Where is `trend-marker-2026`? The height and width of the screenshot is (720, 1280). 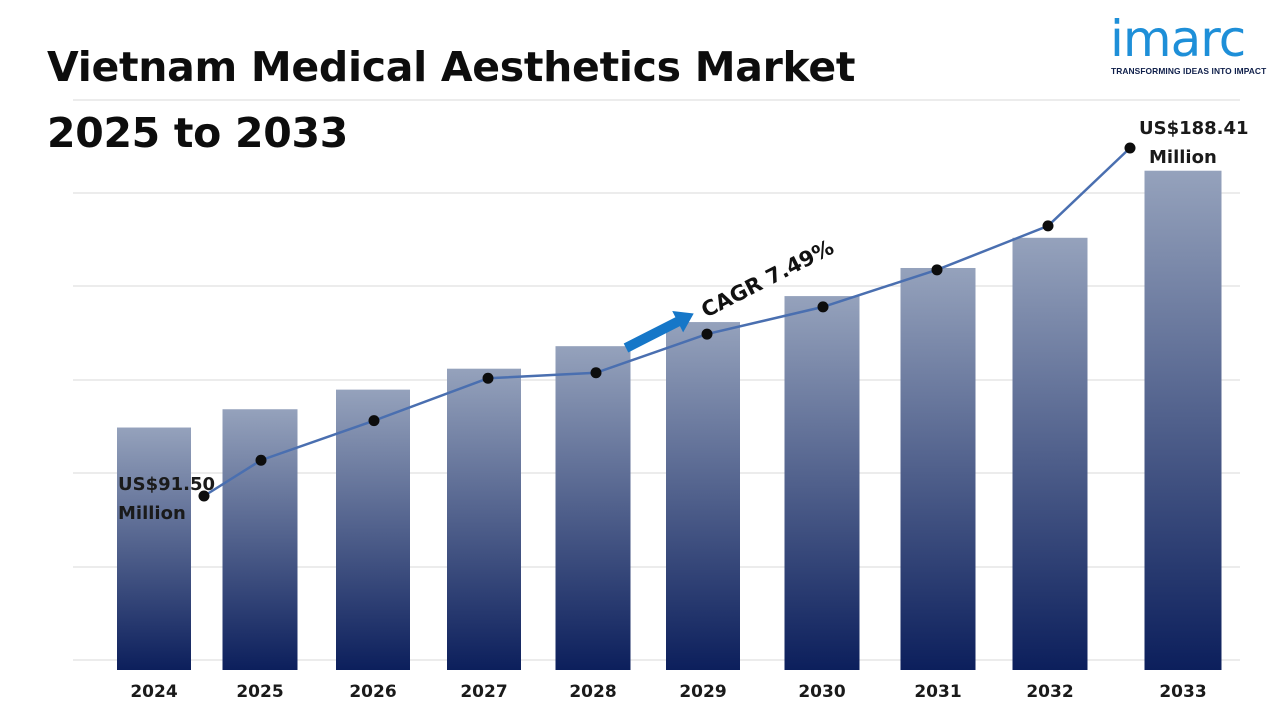 trend-marker-2026 is located at coordinates (374, 421).